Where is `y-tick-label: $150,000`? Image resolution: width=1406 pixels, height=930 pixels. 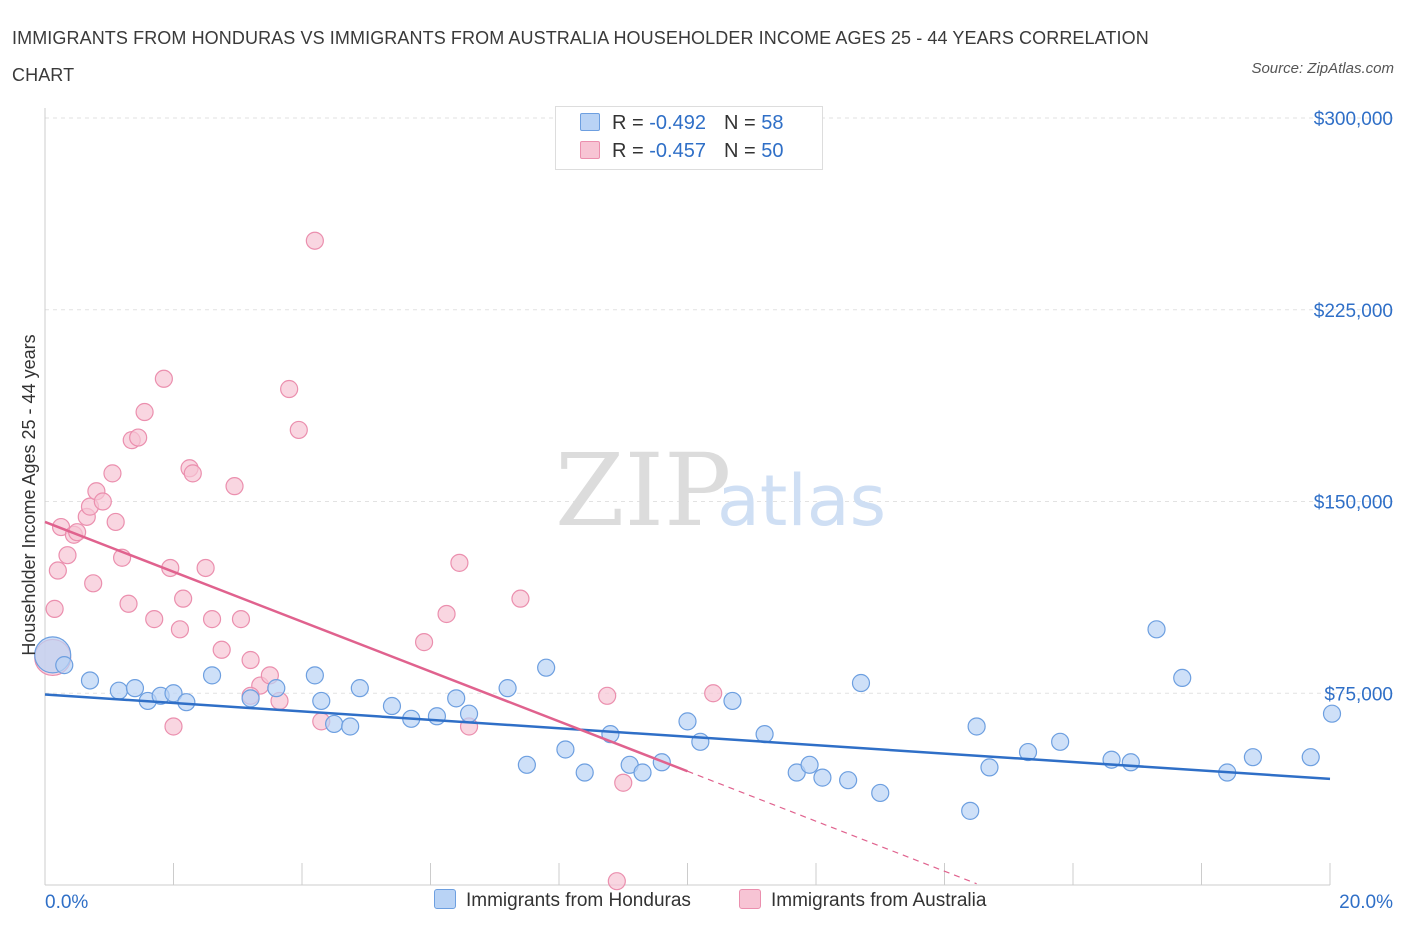
y-tick-label: $150,000 is located at coordinates (1353, 503).